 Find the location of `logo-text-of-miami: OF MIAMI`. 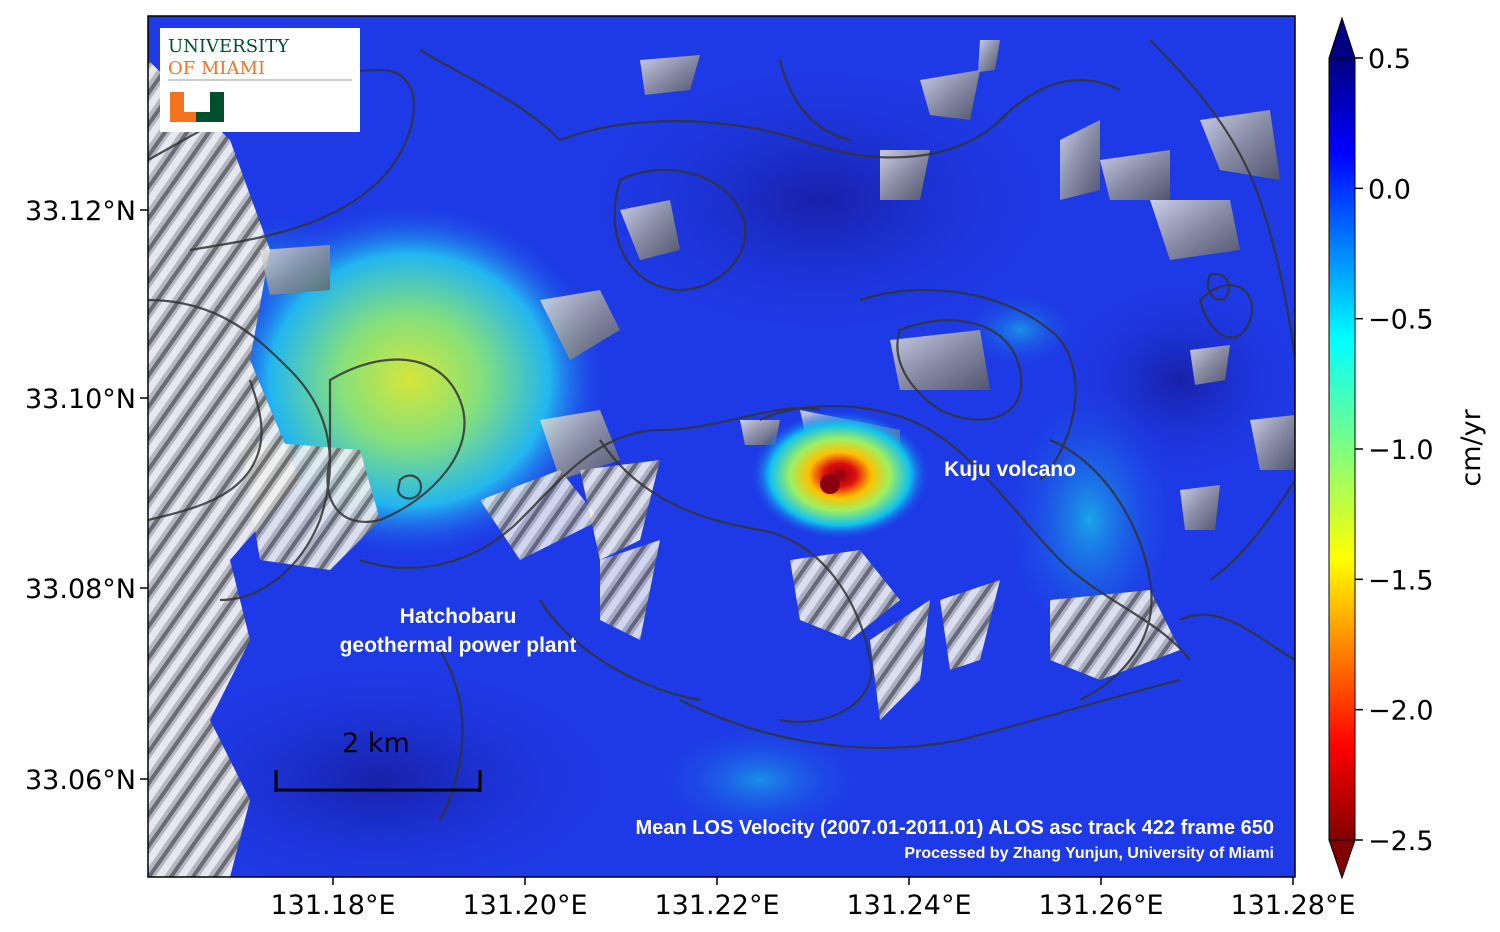

logo-text-of-miami: OF MIAMI is located at coordinates (216, 68).